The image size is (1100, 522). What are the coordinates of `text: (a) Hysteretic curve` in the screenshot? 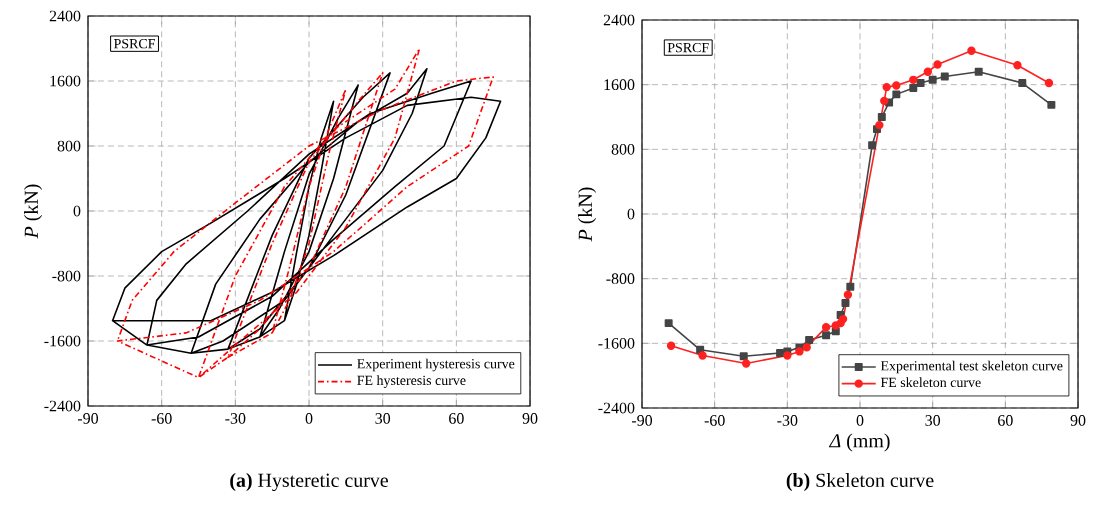 It's located at (309, 482).